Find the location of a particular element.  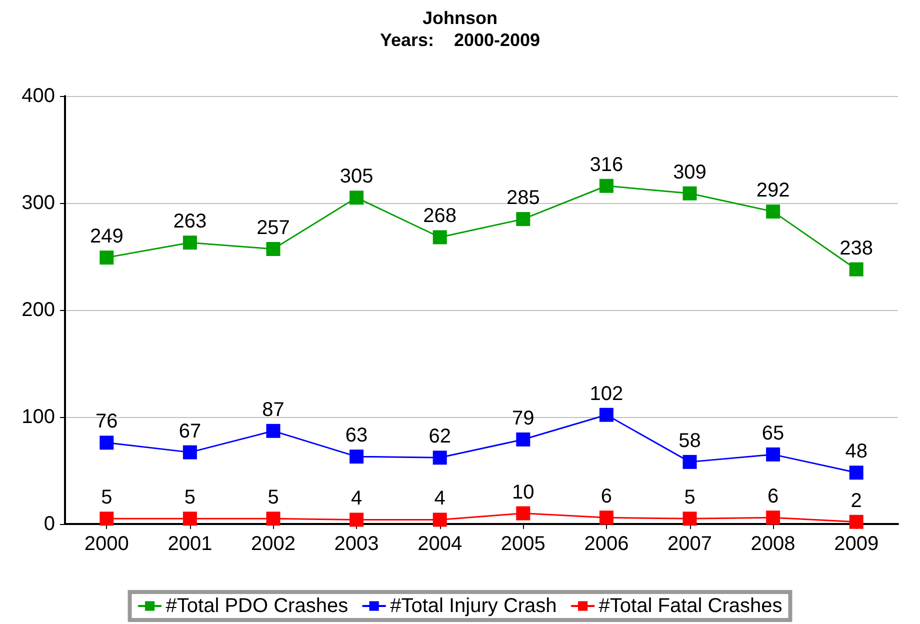

x-tick-label: 2008 is located at coordinates (773, 544).